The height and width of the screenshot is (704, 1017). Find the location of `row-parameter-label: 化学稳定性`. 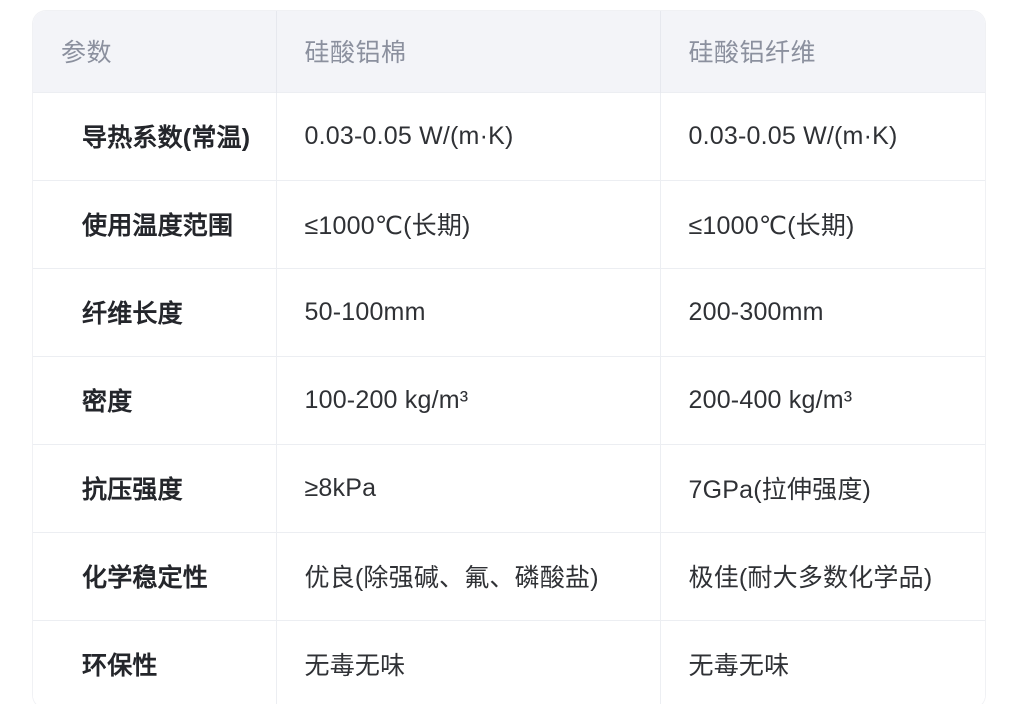

row-parameter-label: 化学稳定性 is located at coordinates (155, 575).